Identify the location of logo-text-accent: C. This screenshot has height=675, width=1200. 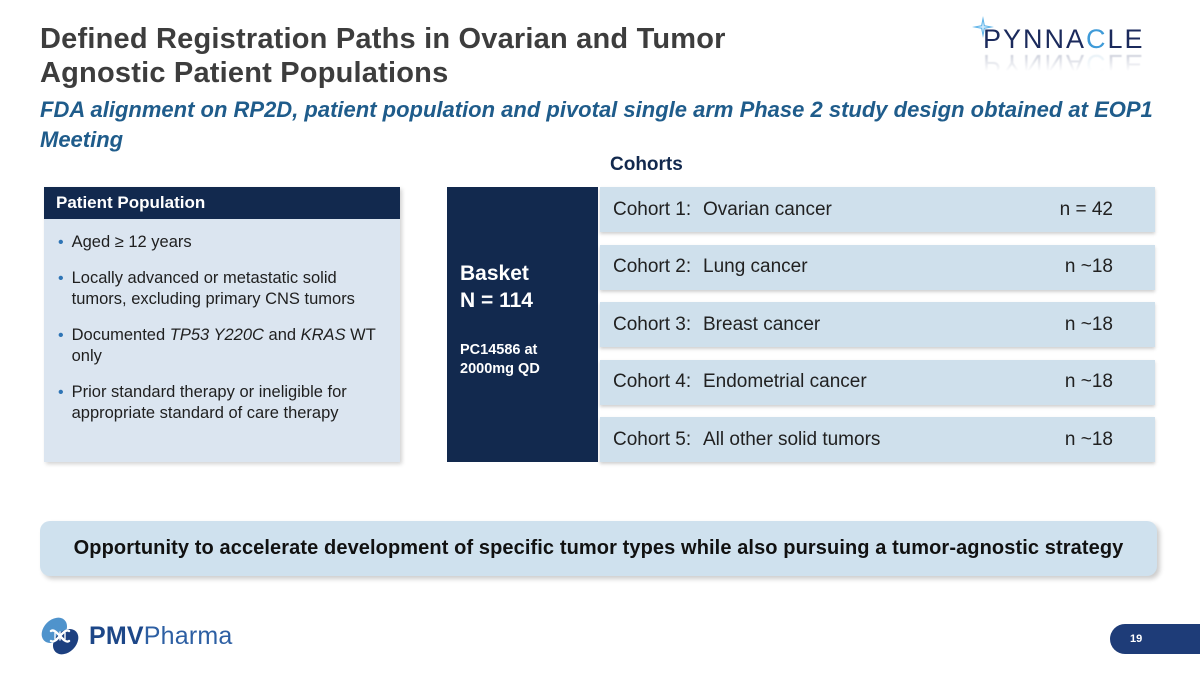
(1097, 39).